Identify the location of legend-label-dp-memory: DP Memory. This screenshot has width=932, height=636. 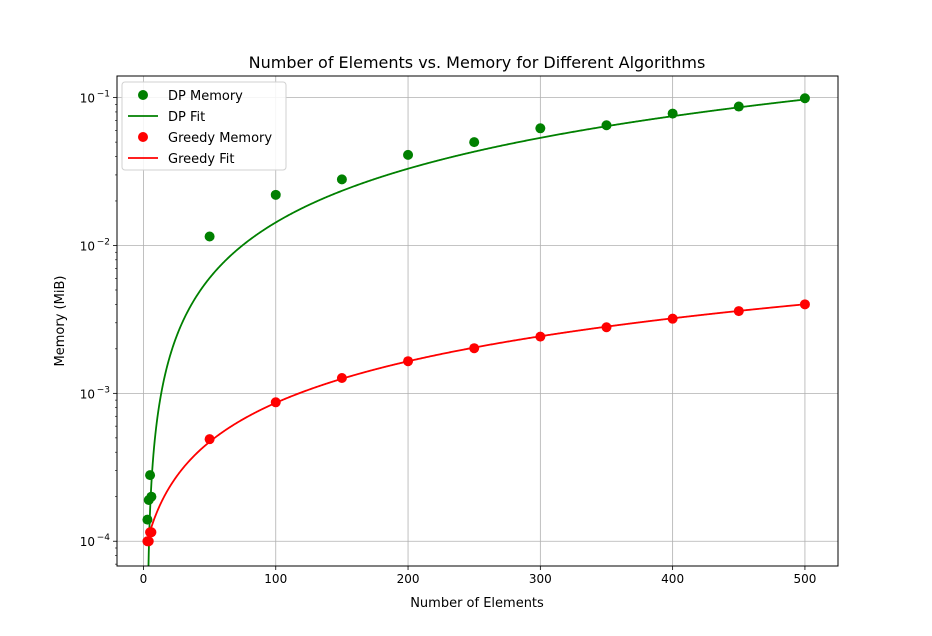
(205, 96).